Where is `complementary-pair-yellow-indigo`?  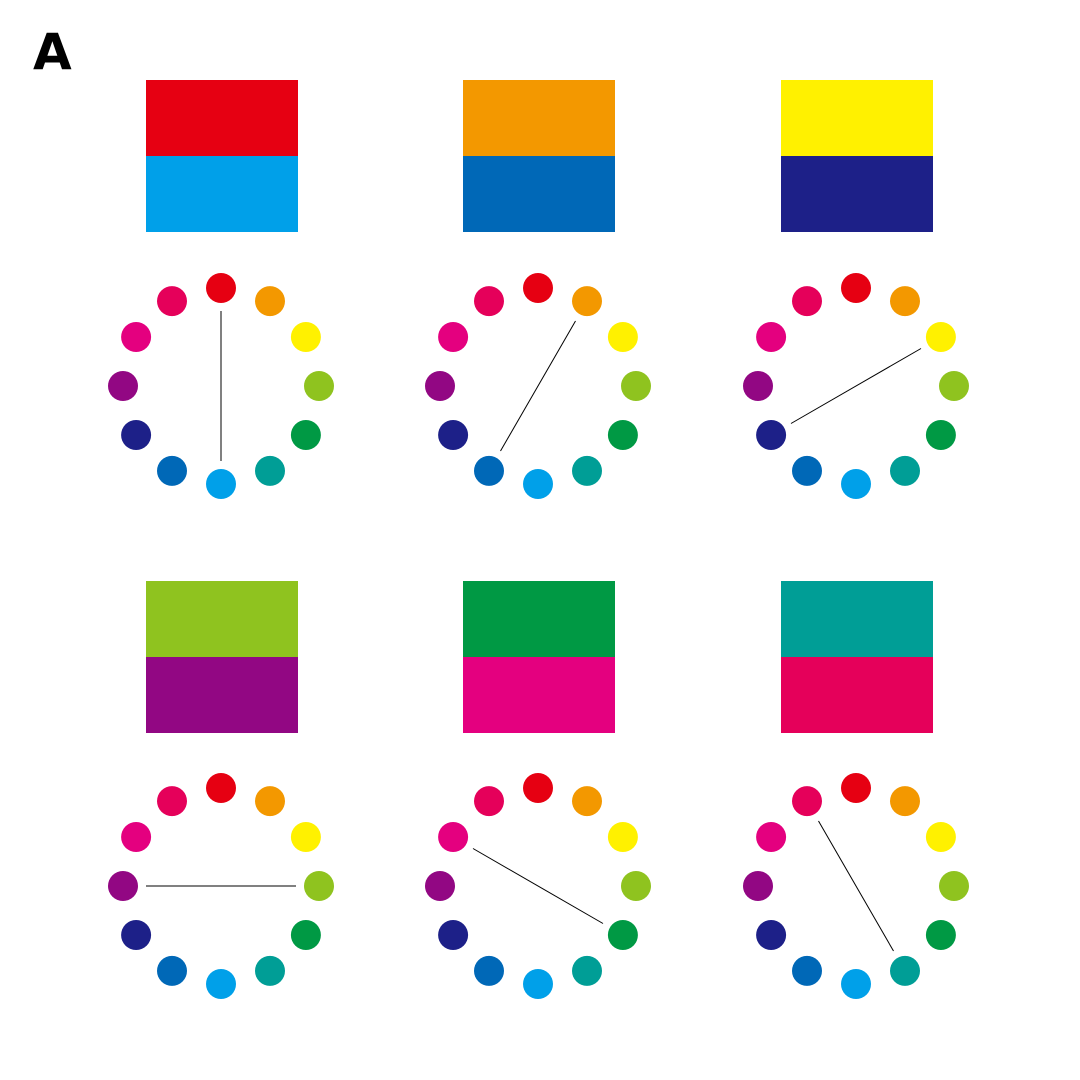 complementary-pair-yellow-indigo is located at coordinates (857, 156).